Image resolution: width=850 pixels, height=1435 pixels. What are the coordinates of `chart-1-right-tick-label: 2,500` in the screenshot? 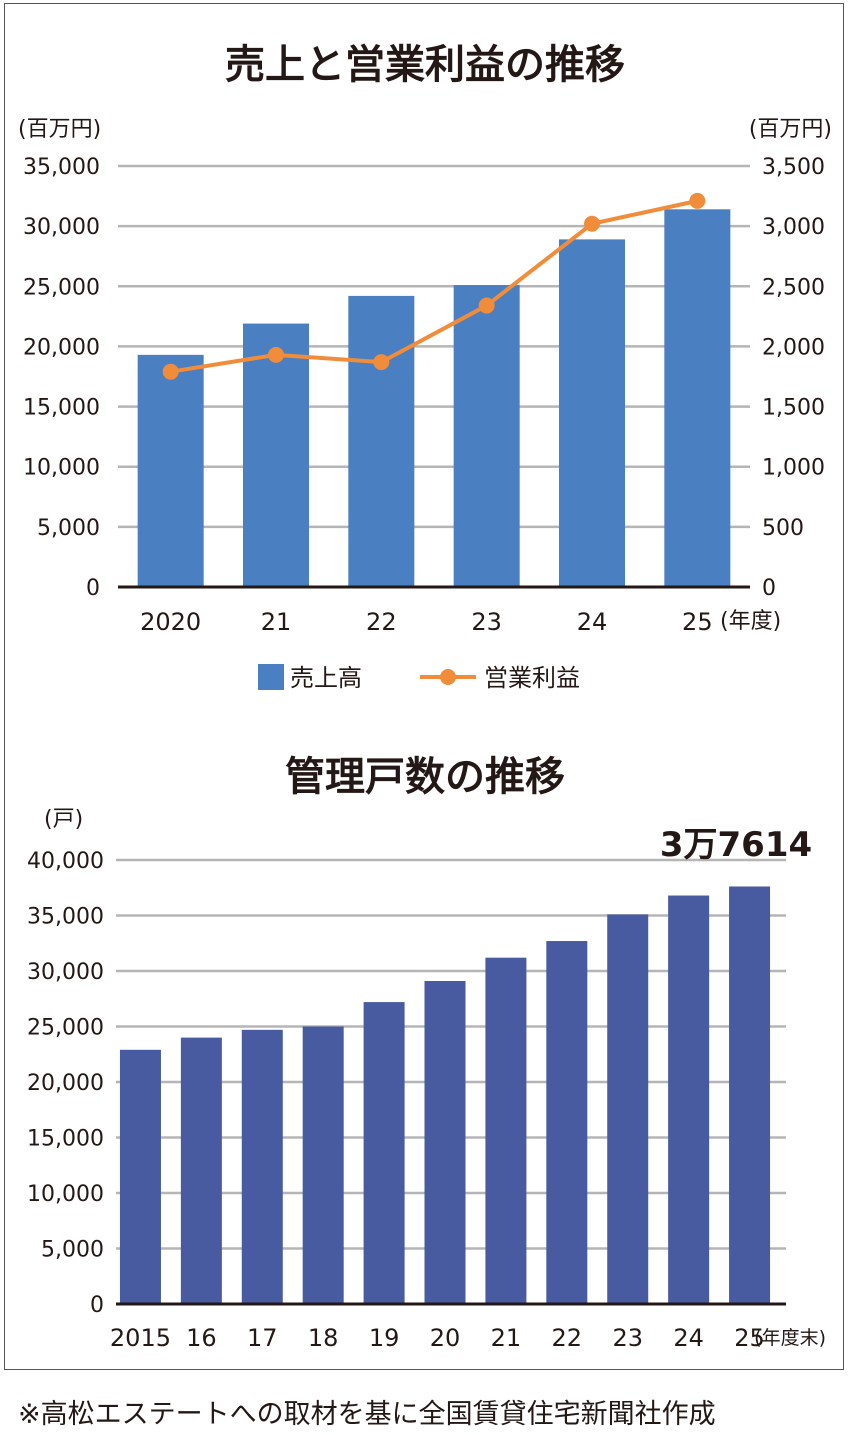 It's located at (793, 287).